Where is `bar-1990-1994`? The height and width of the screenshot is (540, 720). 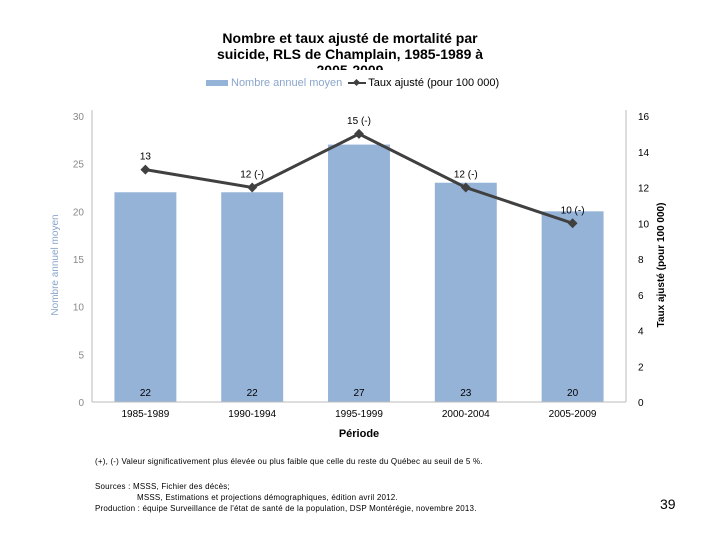 bar-1990-1994 is located at coordinates (252, 297).